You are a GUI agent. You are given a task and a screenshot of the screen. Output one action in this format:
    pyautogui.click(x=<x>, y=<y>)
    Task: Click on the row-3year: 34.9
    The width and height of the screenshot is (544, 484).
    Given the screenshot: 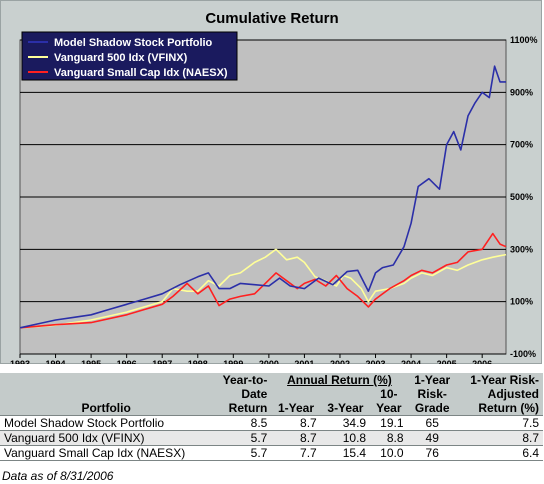 What is the action you would take?
    pyautogui.click(x=345, y=423)
    